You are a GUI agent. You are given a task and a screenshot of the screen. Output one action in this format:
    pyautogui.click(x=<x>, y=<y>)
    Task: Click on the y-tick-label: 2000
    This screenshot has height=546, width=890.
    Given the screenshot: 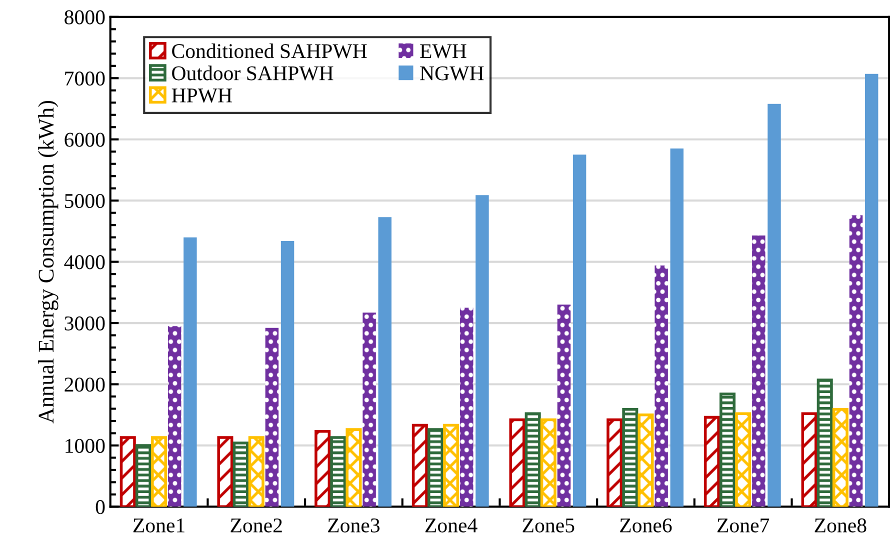 What is the action you would take?
    pyautogui.click(x=84, y=385)
    